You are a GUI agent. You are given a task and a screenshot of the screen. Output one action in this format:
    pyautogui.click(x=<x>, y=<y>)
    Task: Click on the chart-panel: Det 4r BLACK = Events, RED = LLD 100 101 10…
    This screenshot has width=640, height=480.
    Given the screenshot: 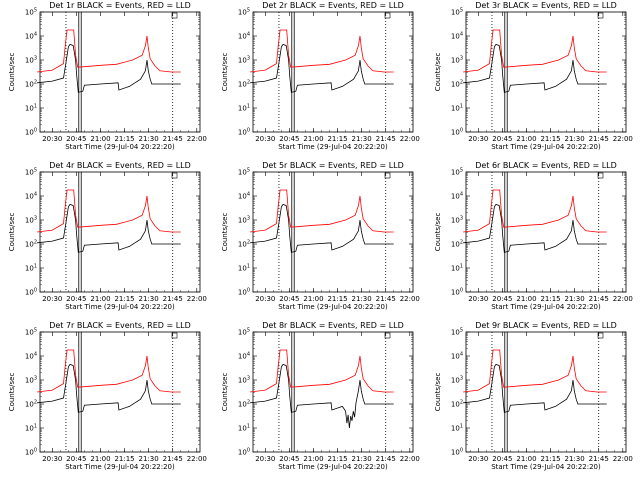 What is the action you would take?
    pyautogui.click(x=107, y=236)
    